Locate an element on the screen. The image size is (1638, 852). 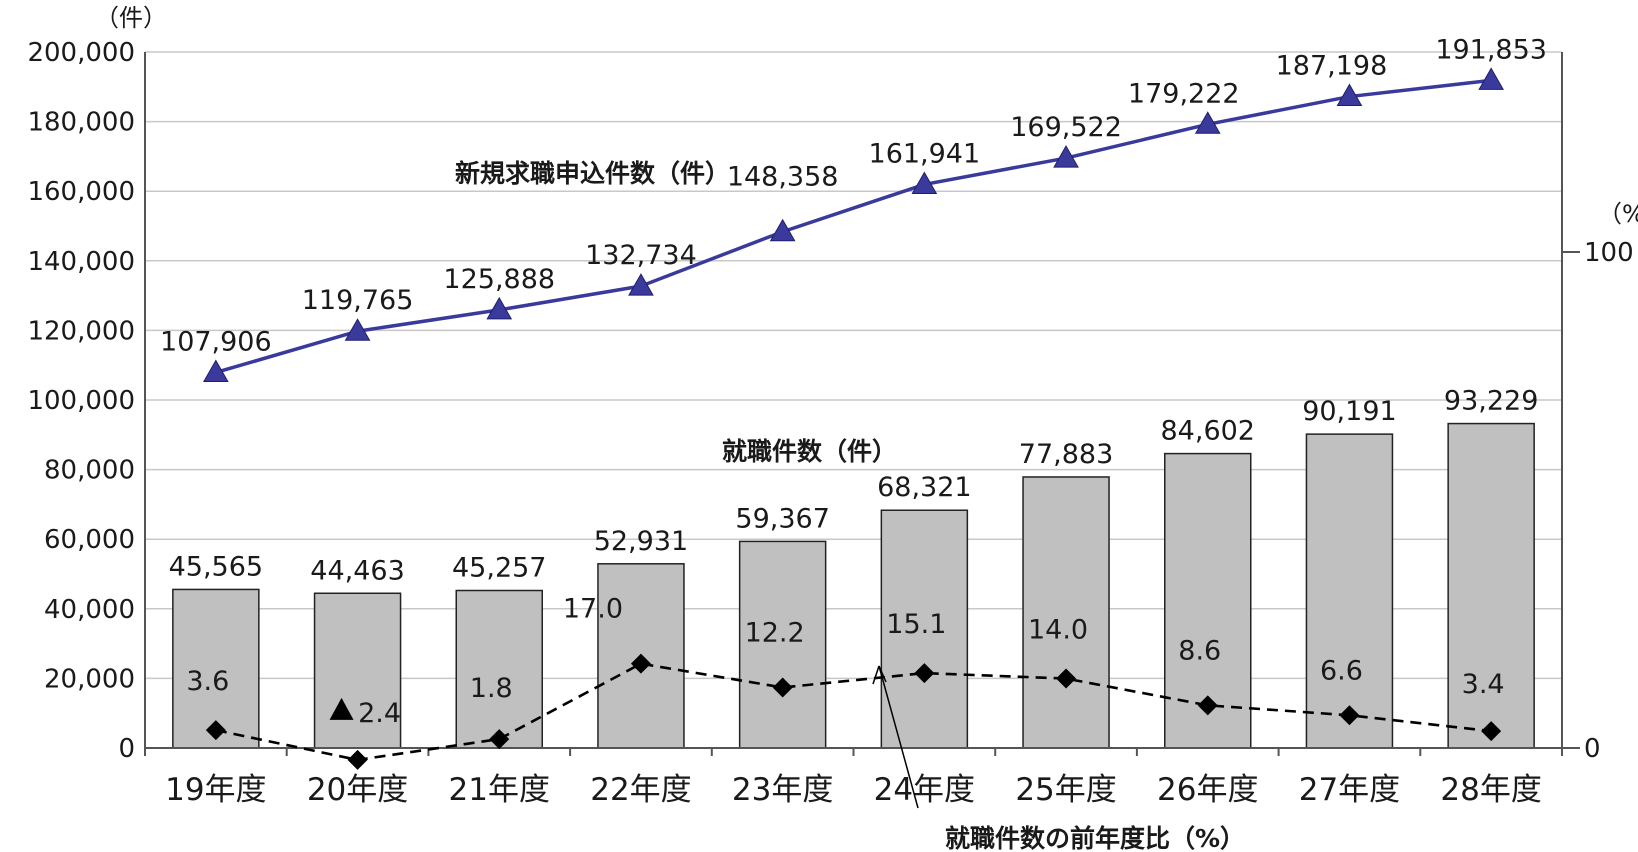
applications-value-label: 107,906 is located at coordinates (216, 341).